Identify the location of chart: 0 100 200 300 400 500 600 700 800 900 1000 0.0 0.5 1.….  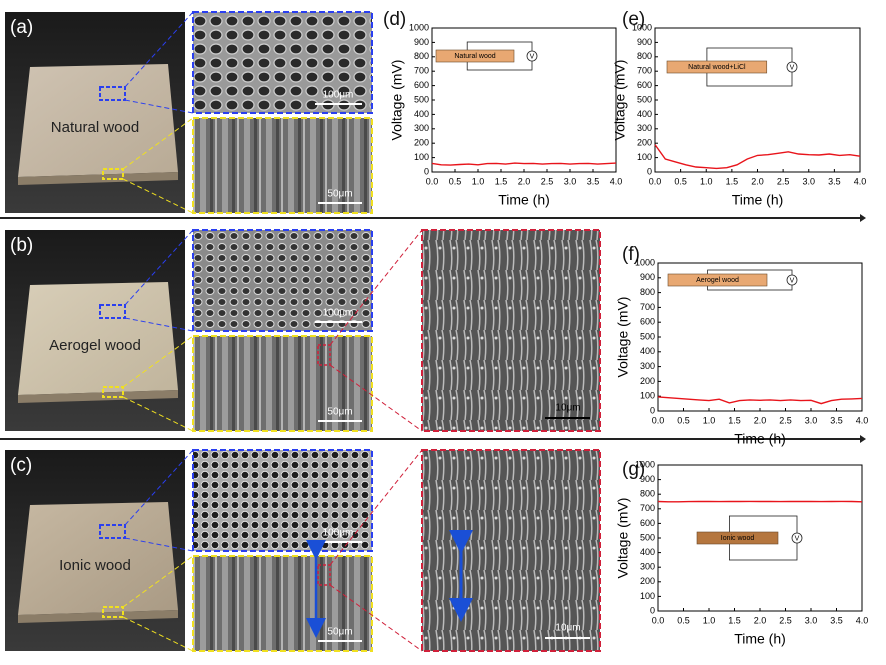
(742, 553).